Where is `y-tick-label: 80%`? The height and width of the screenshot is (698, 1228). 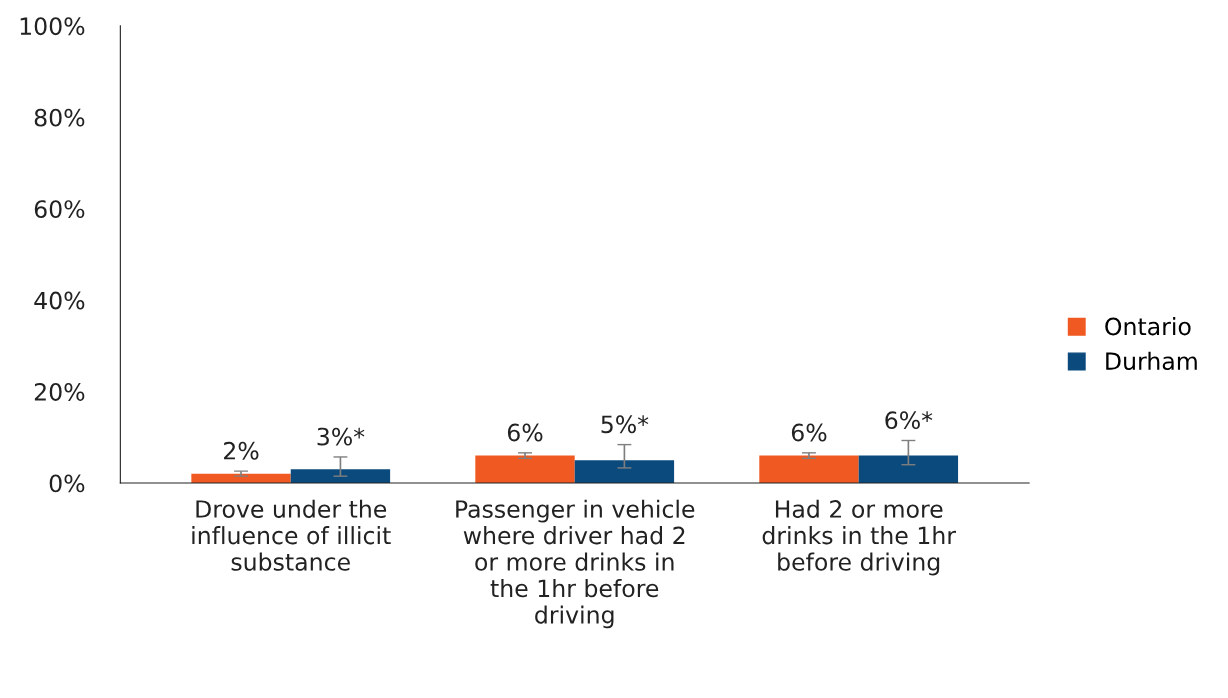
y-tick-label: 80% is located at coordinates (59, 117).